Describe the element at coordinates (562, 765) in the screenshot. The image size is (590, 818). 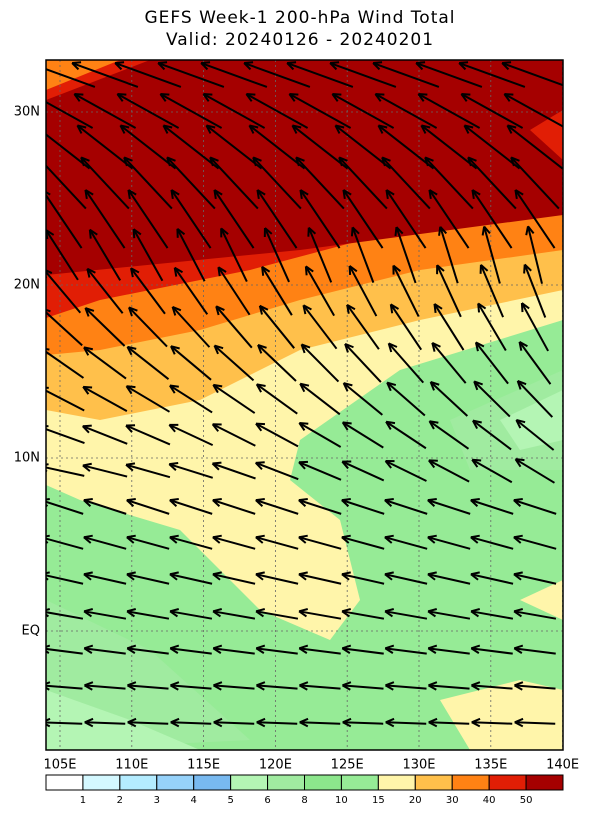
I see `lon-label: 140E` at that location.